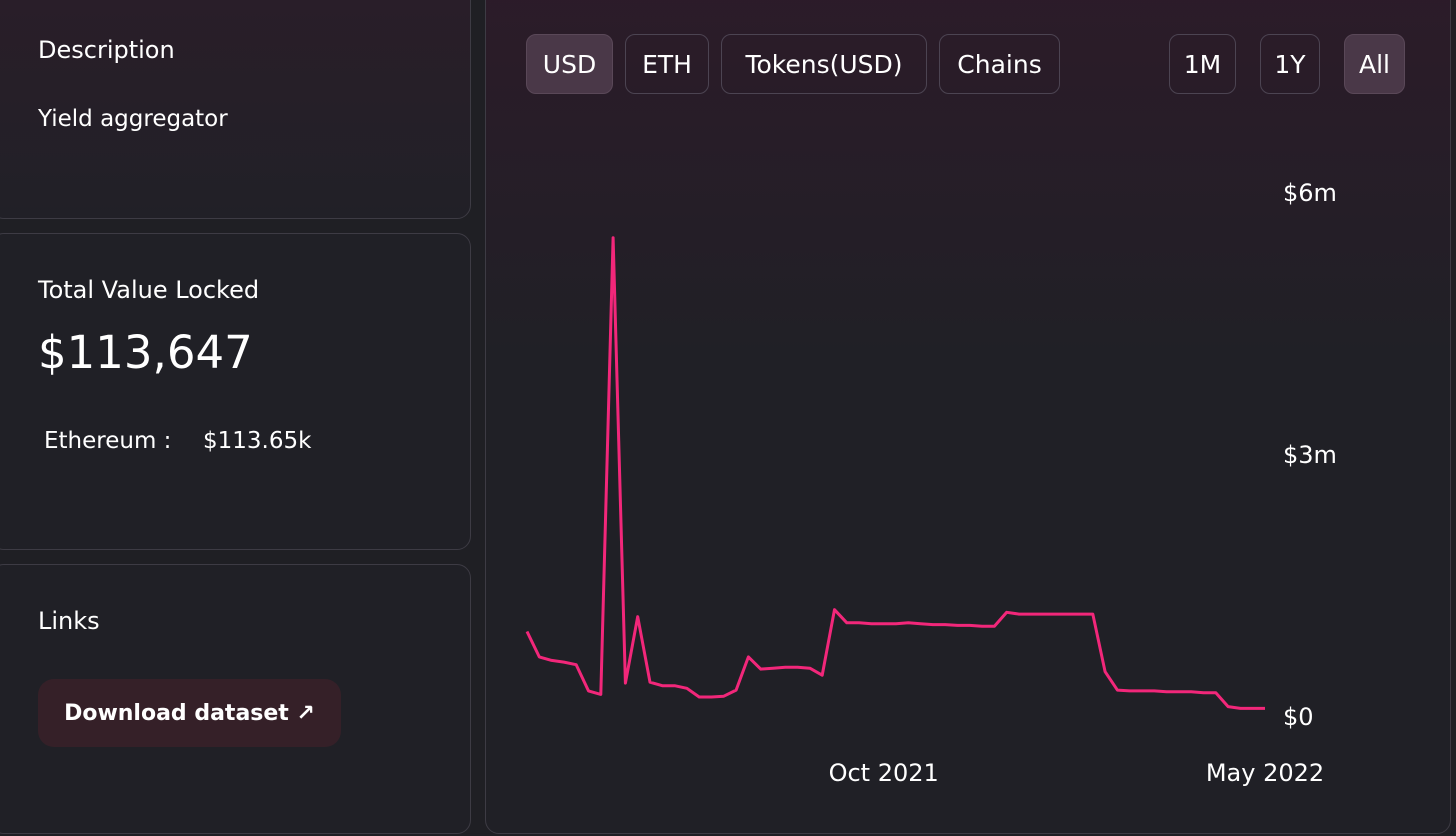  I want to click on section-title: Links, so click(69, 621).